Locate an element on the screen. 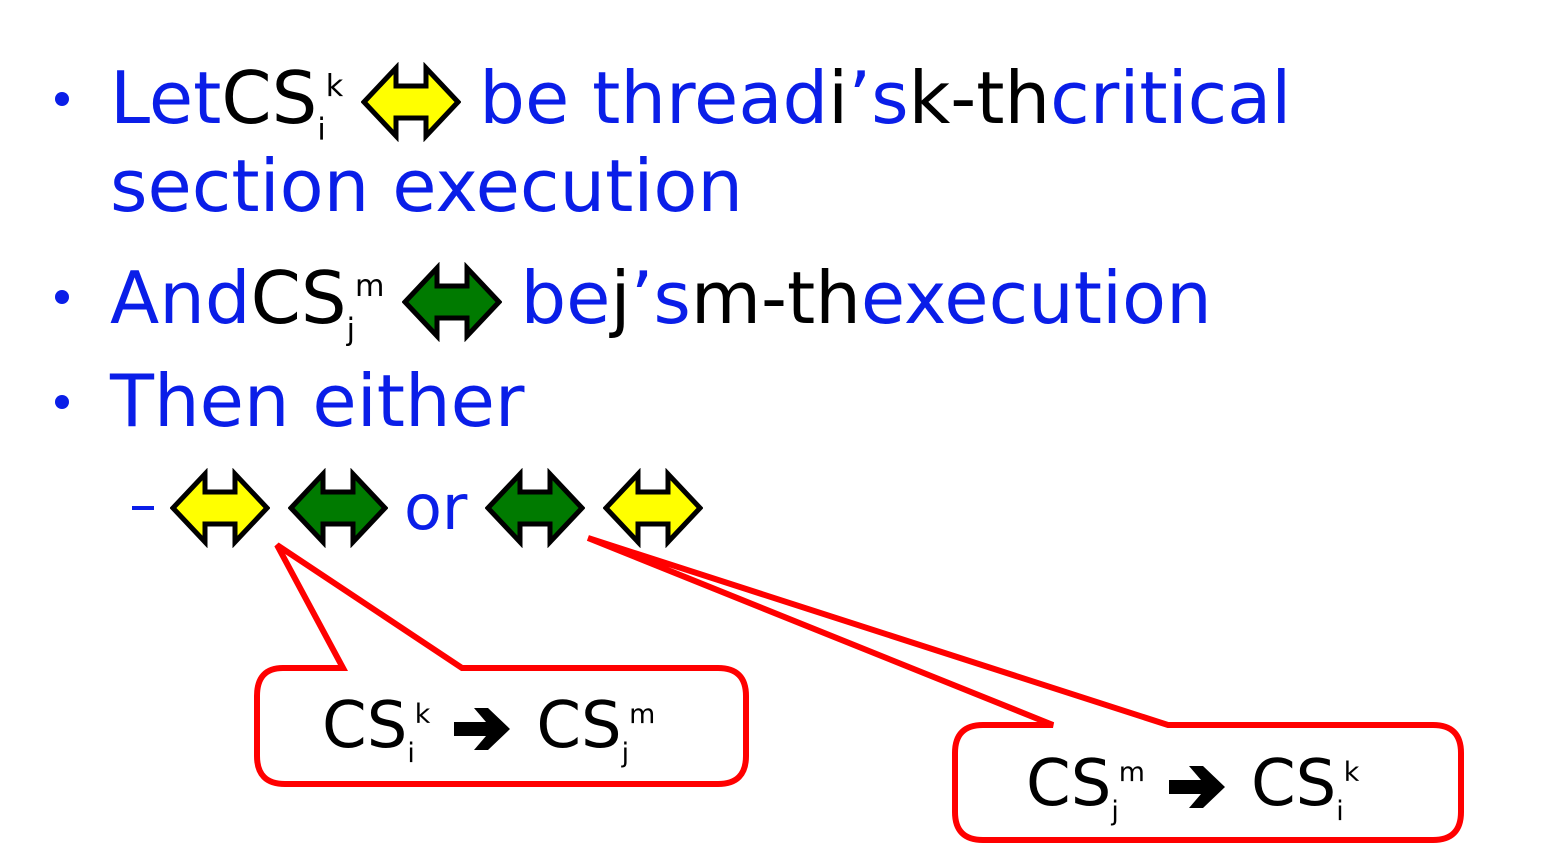 The image size is (1543, 857). text: m-th is located at coordinates (775, 298).